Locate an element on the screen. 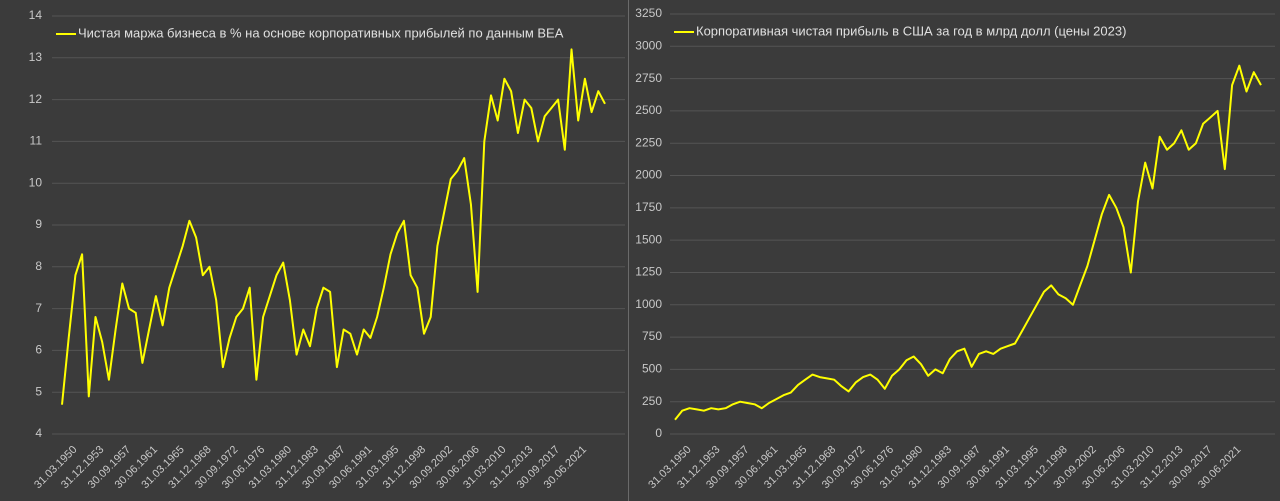  y-tick-label: 14 is located at coordinates (36, 15).